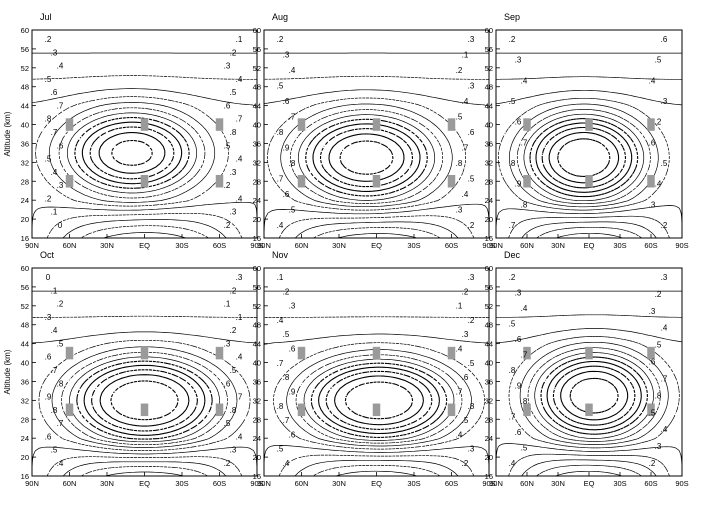  Describe the element at coordinates (489, 143) in the screenshot. I see `y-tick-label: 36` at that location.